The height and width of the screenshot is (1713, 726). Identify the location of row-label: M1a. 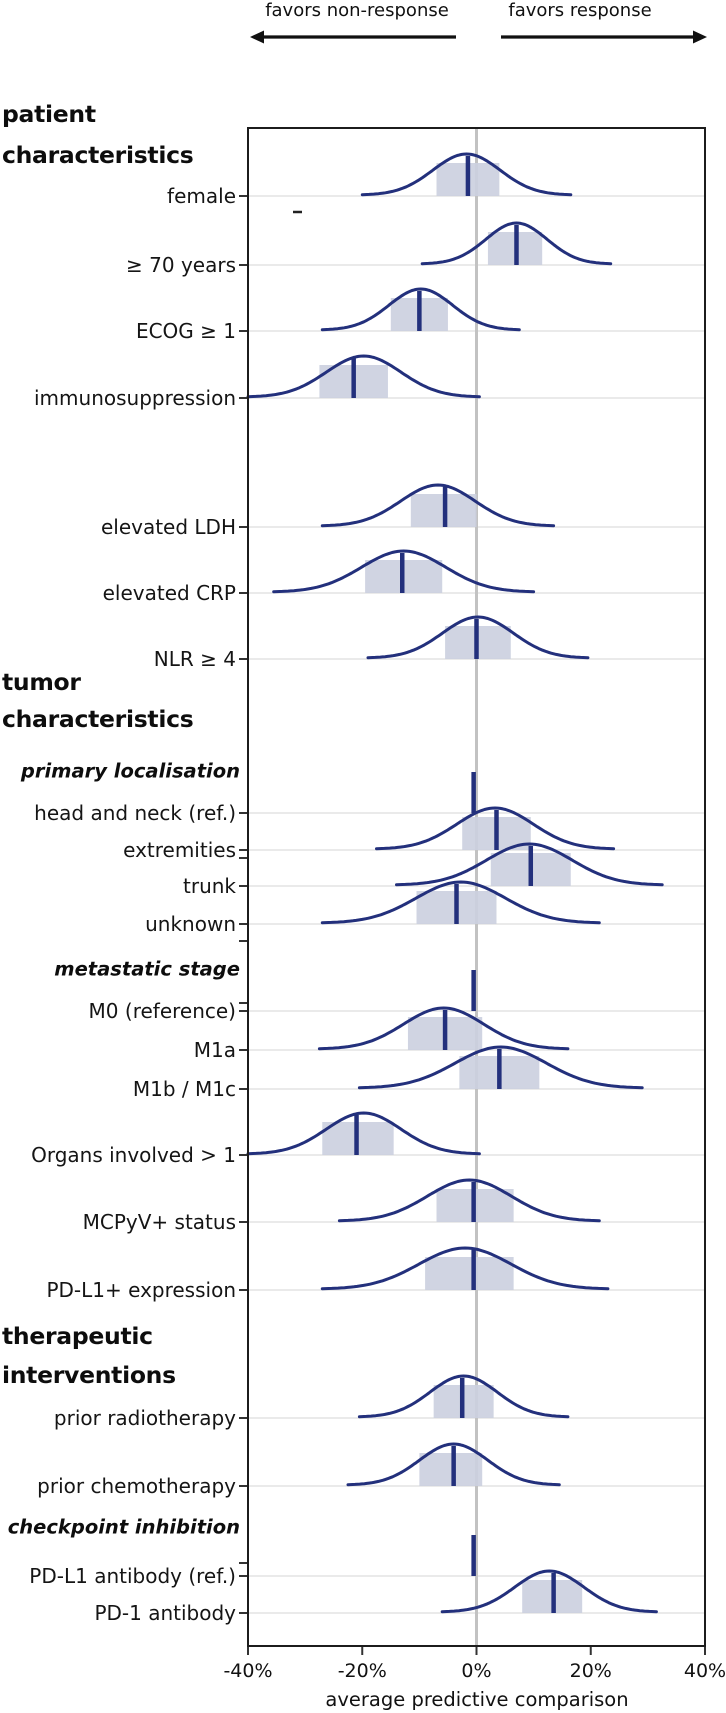
(214, 1050).